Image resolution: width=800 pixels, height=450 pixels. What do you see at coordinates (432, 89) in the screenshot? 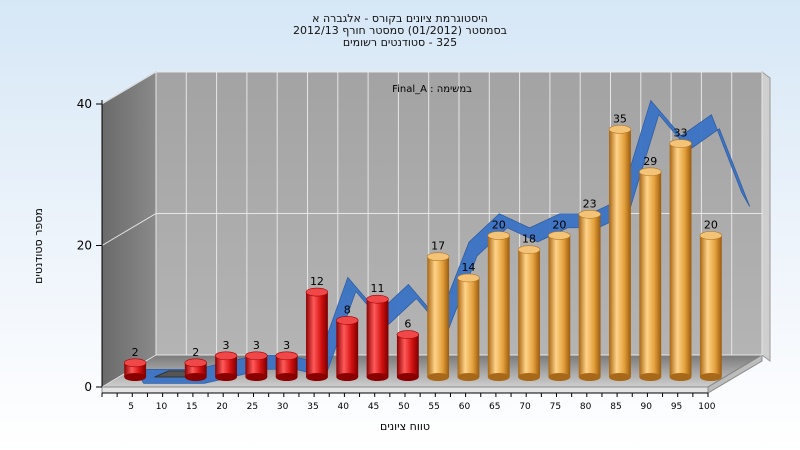
I see `task-label: Final_A : במשימה` at bounding box center [432, 89].